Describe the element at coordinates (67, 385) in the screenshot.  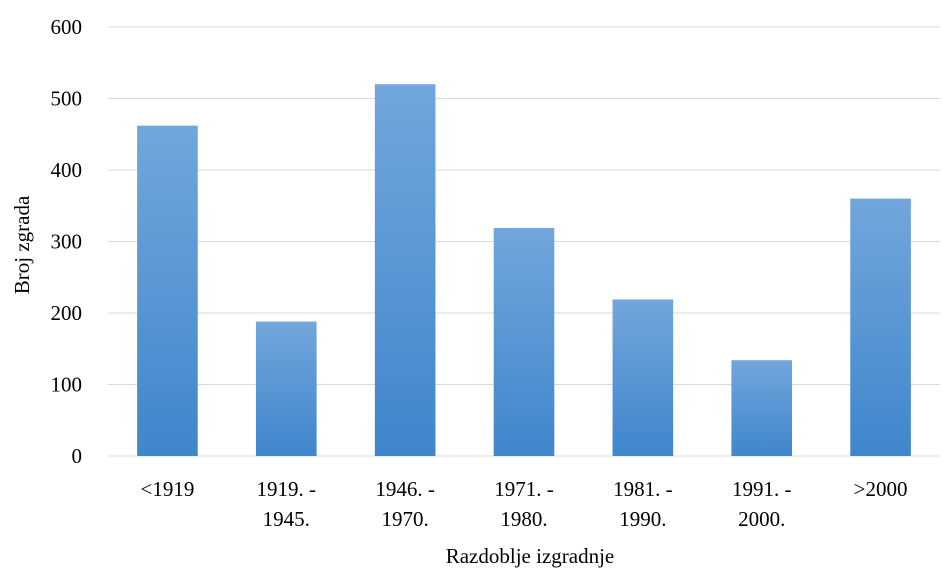
I see `y-tick-label: 100` at that location.